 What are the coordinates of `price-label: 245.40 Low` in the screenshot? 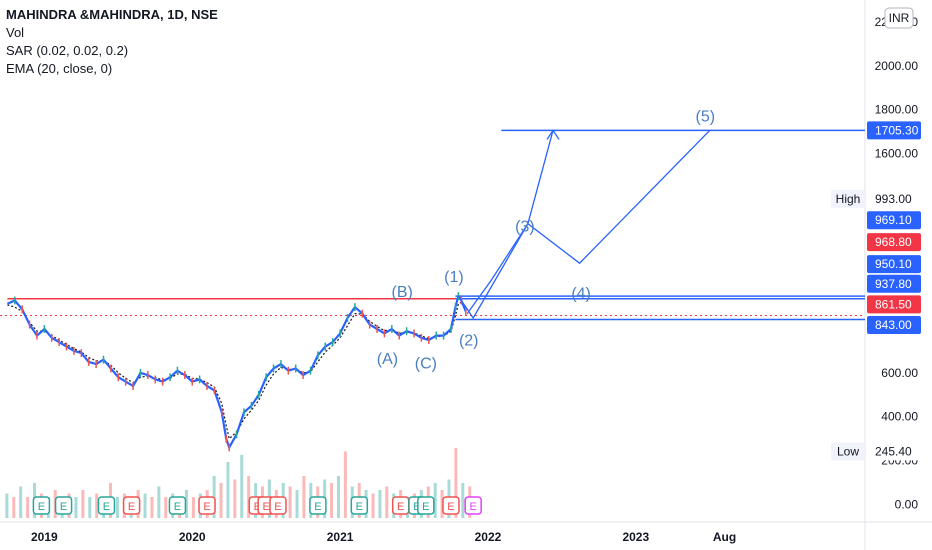 It's located at (876, 451).